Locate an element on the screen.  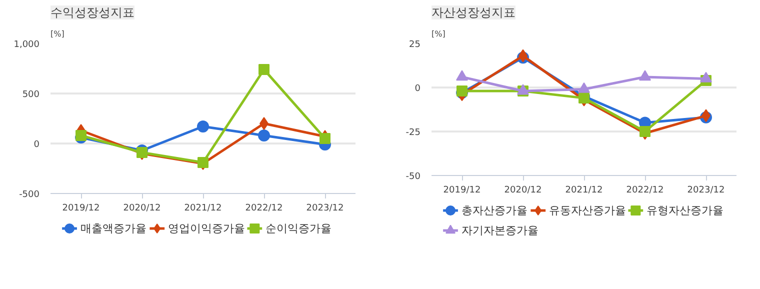
legend-label: 자기자본증가율 is located at coordinates (499, 230).